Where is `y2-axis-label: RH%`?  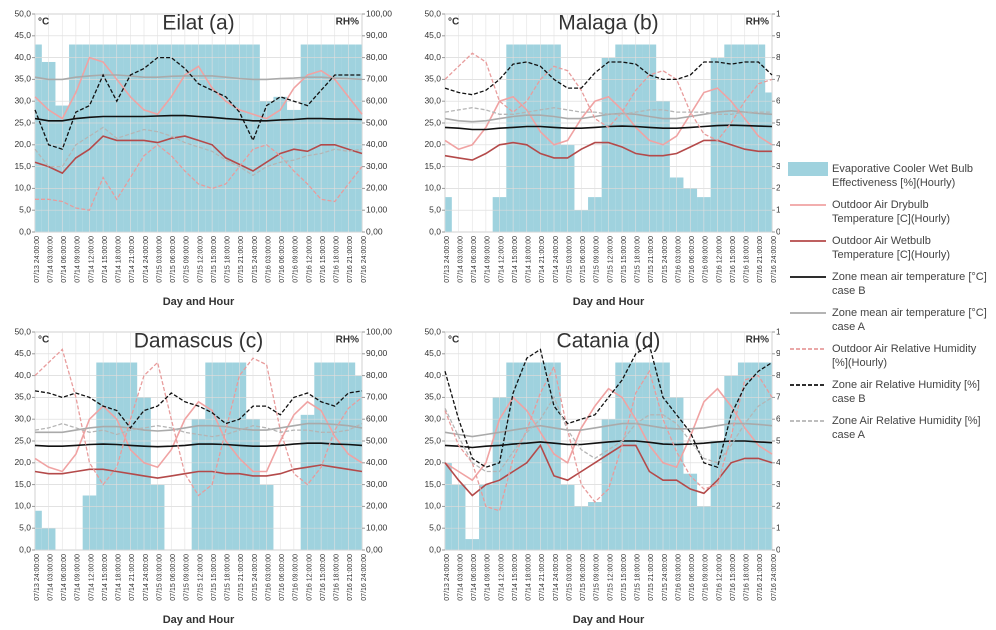
y2-axis-label: RH% is located at coordinates (757, 340).